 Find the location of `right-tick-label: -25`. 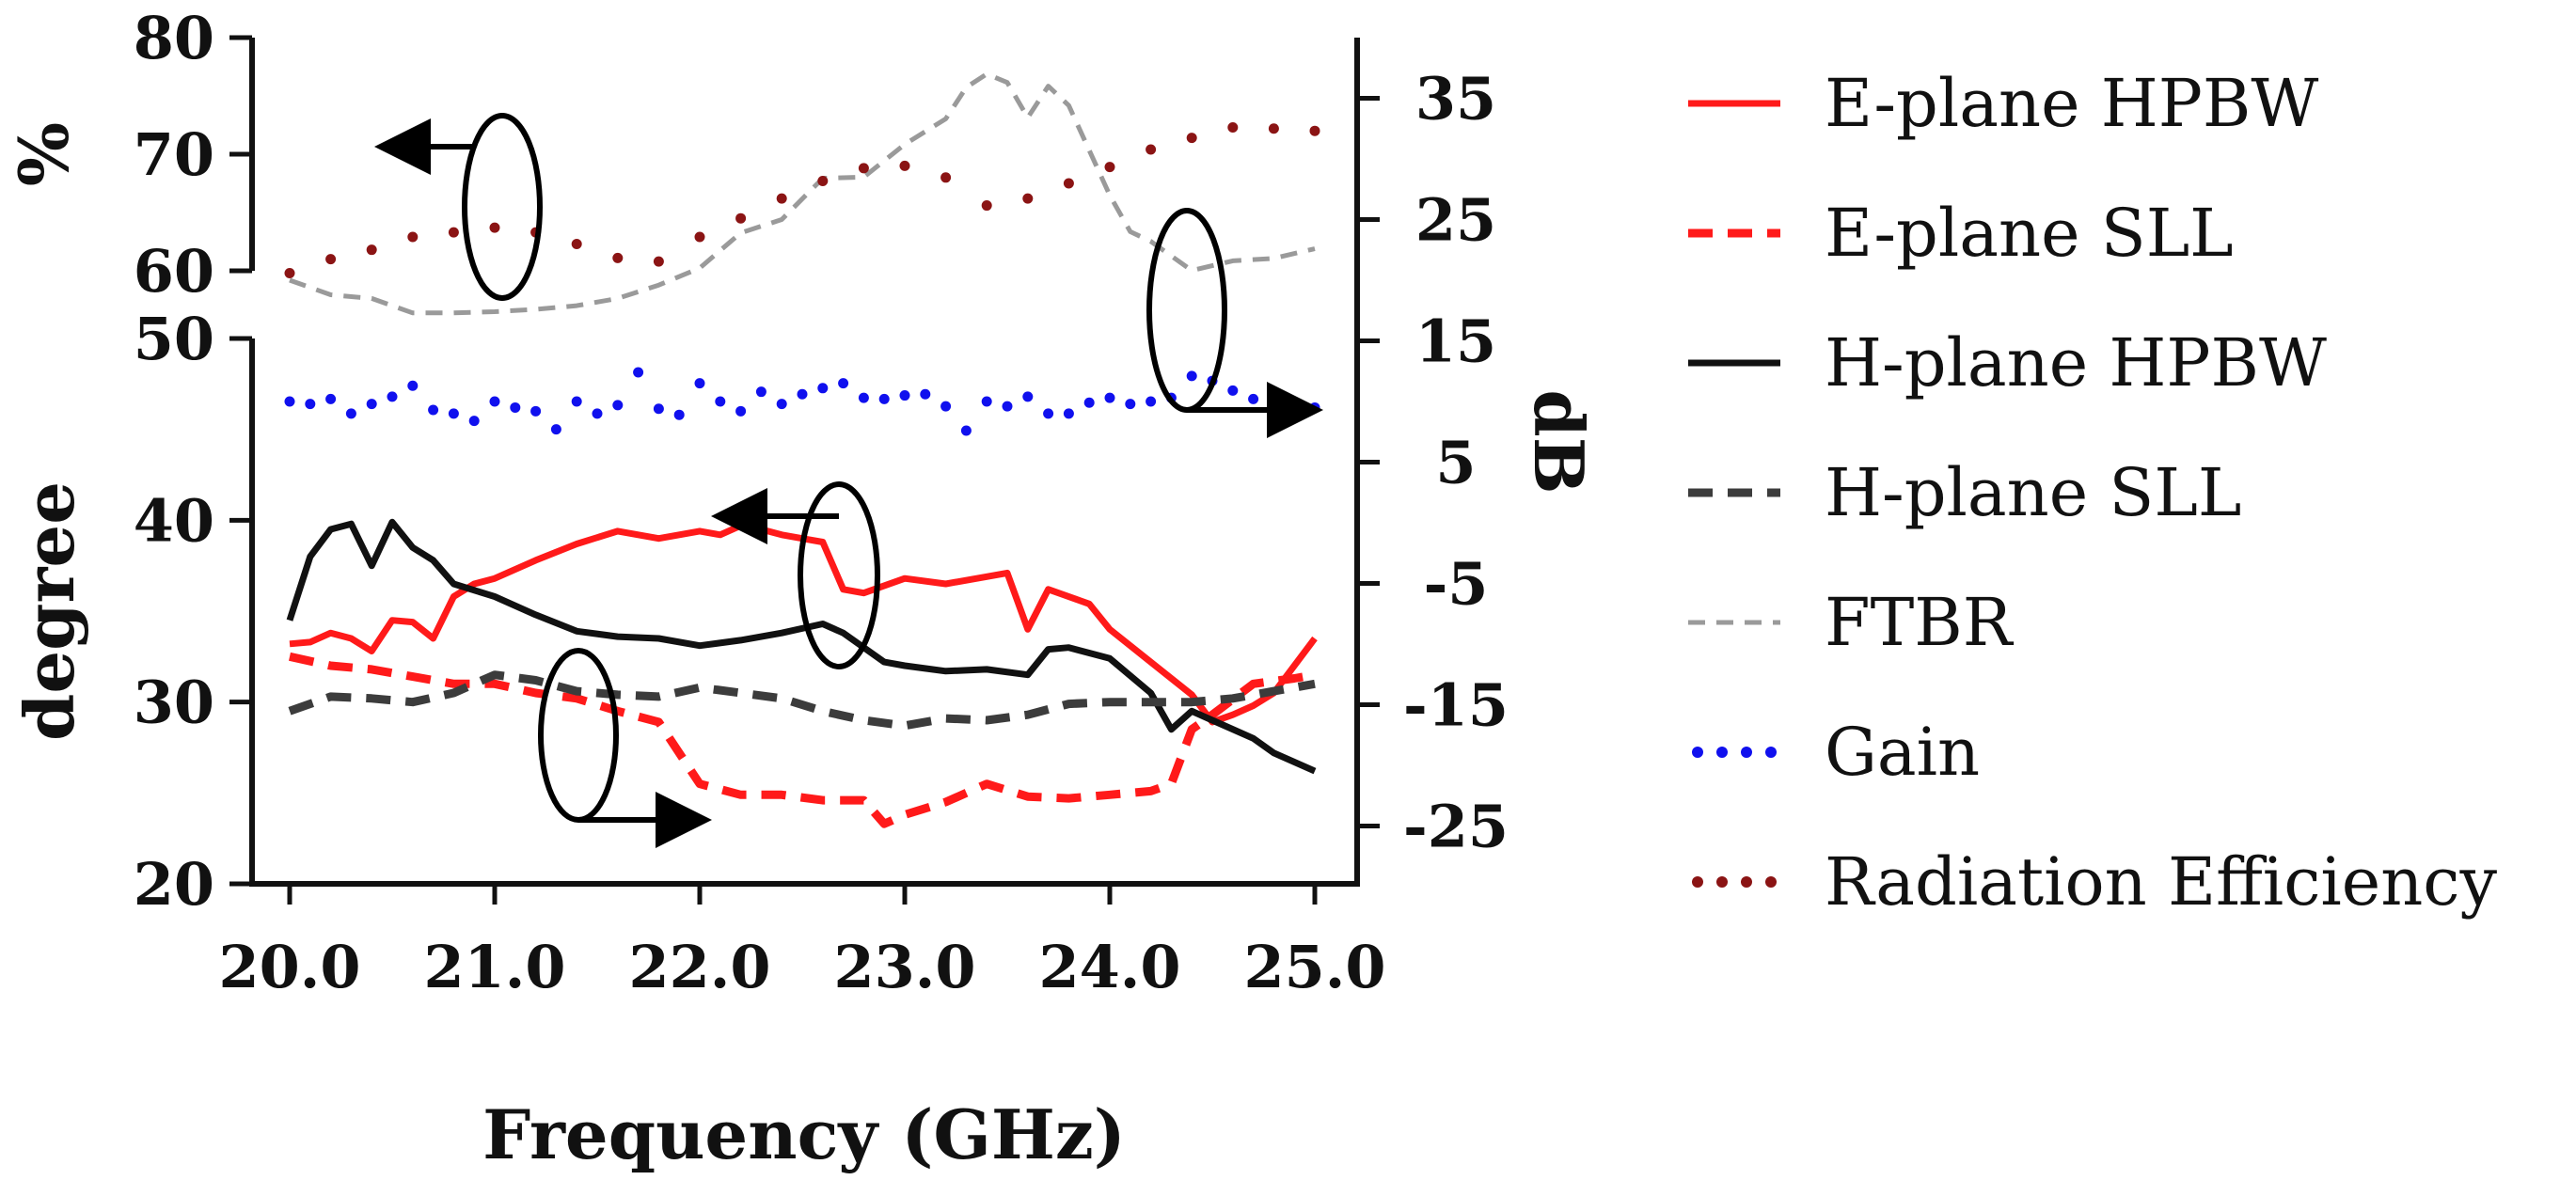

right-tick-label: -25 is located at coordinates (1456, 827).